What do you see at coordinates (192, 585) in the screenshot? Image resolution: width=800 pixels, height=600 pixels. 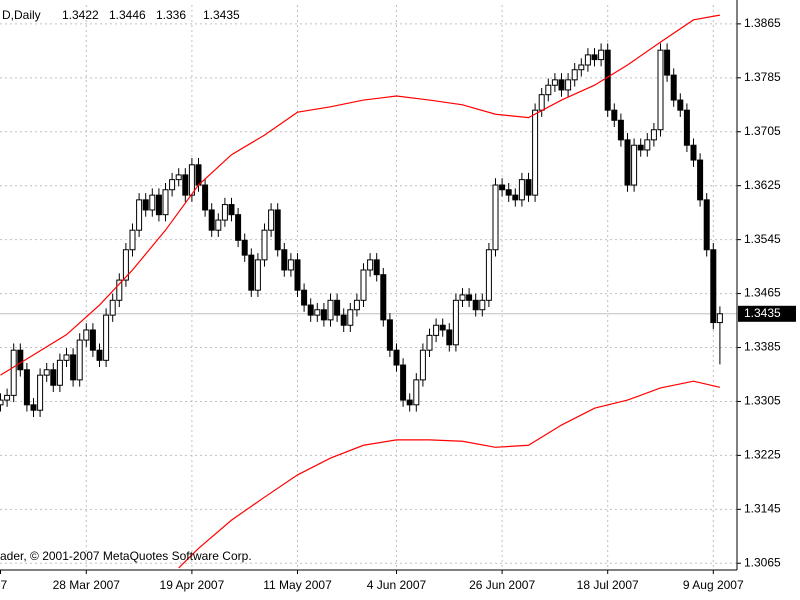 I see `x-tick-label: 19 Apr 2007` at bounding box center [192, 585].